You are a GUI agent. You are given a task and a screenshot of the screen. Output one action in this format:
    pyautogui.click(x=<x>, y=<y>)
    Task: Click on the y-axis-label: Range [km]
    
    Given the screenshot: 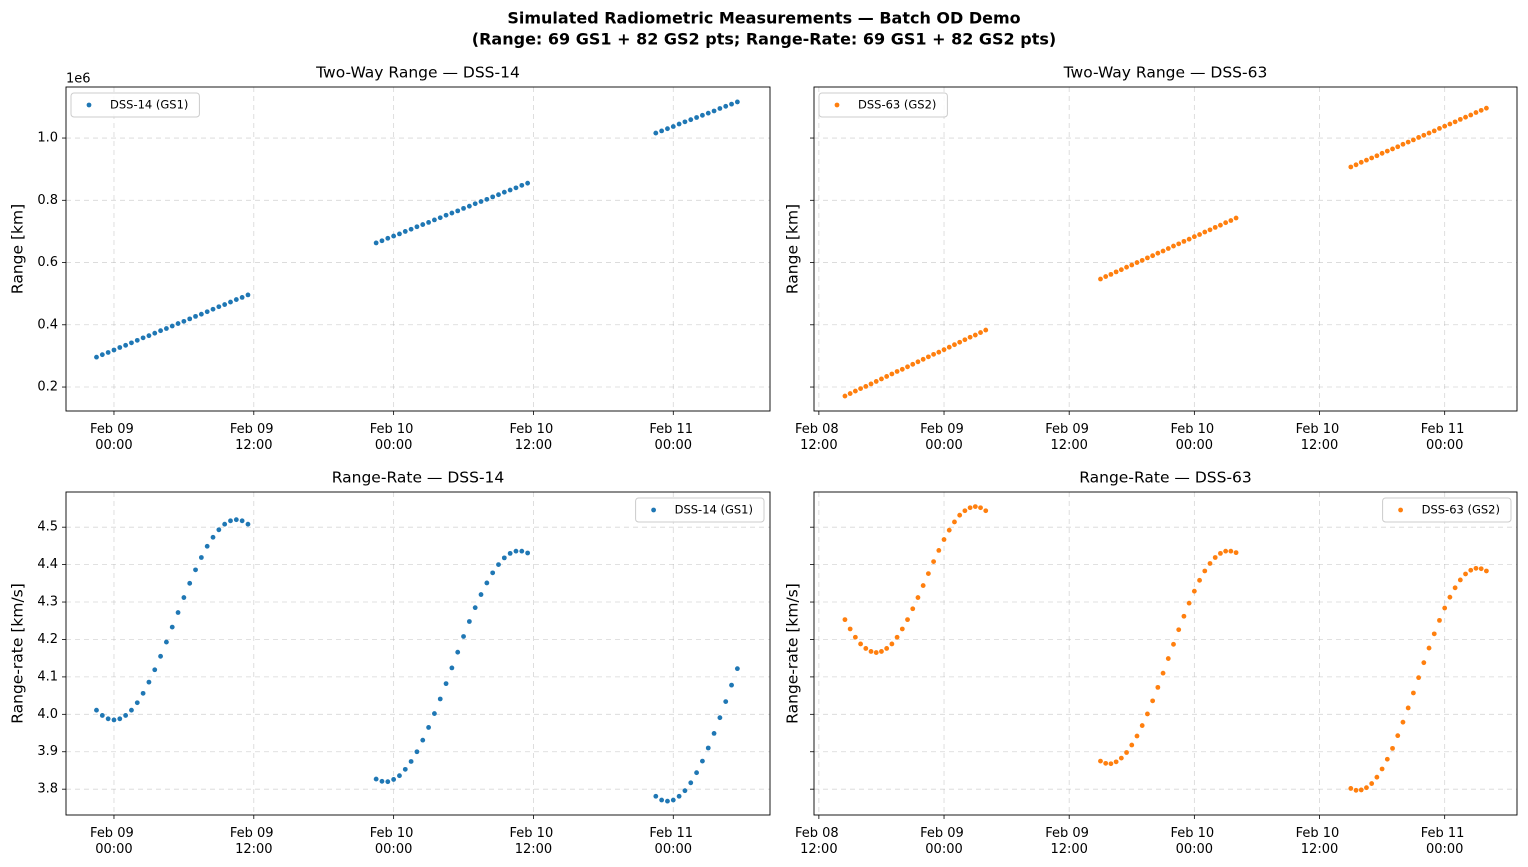 What is the action you would take?
    pyautogui.click(x=18, y=249)
    